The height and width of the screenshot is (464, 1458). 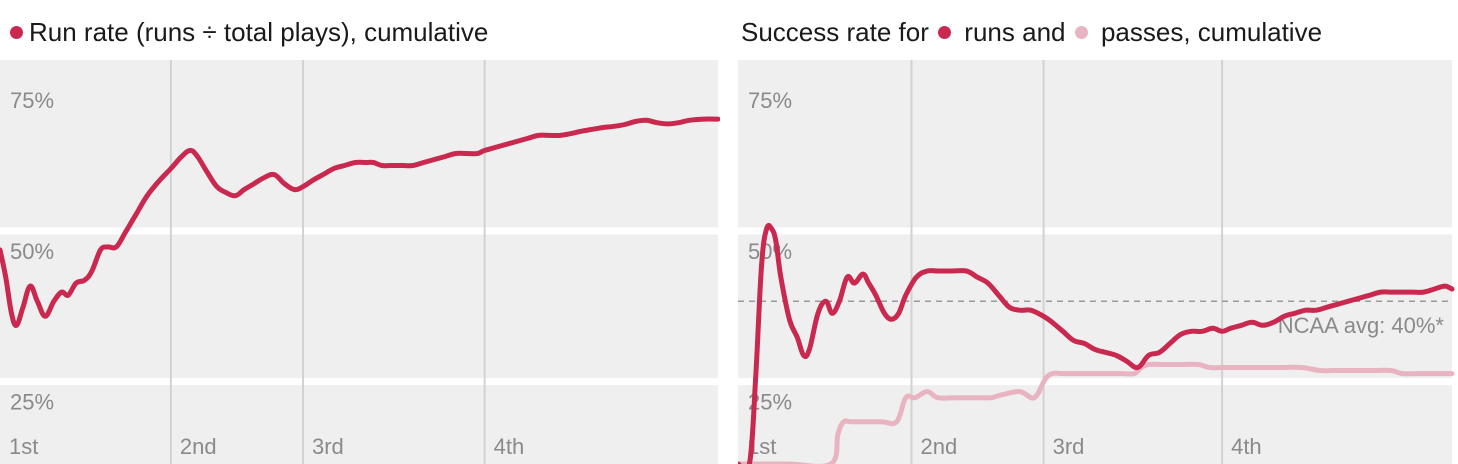 I want to click on chart-title-text-2: runs and, so click(x=1015, y=32).